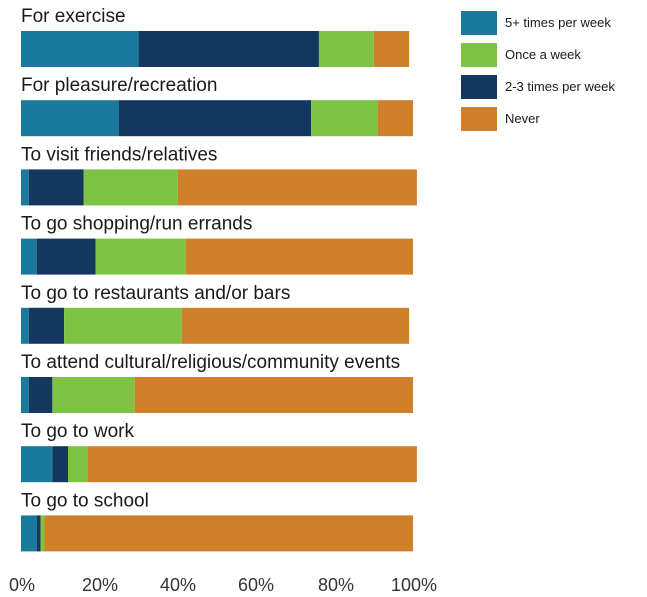 The image size is (647, 597). I want to click on category-label-for-exercise: For exercise, so click(73, 16).